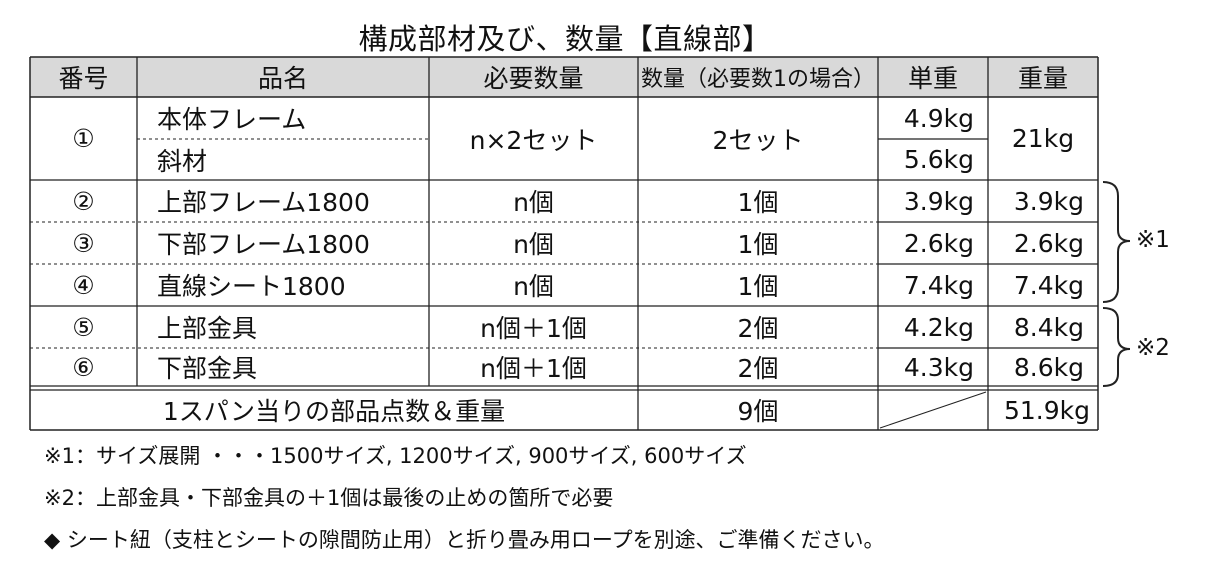 This screenshot has width=1219, height=562. I want to click on header-unit-weight: 単重, so click(933, 77).